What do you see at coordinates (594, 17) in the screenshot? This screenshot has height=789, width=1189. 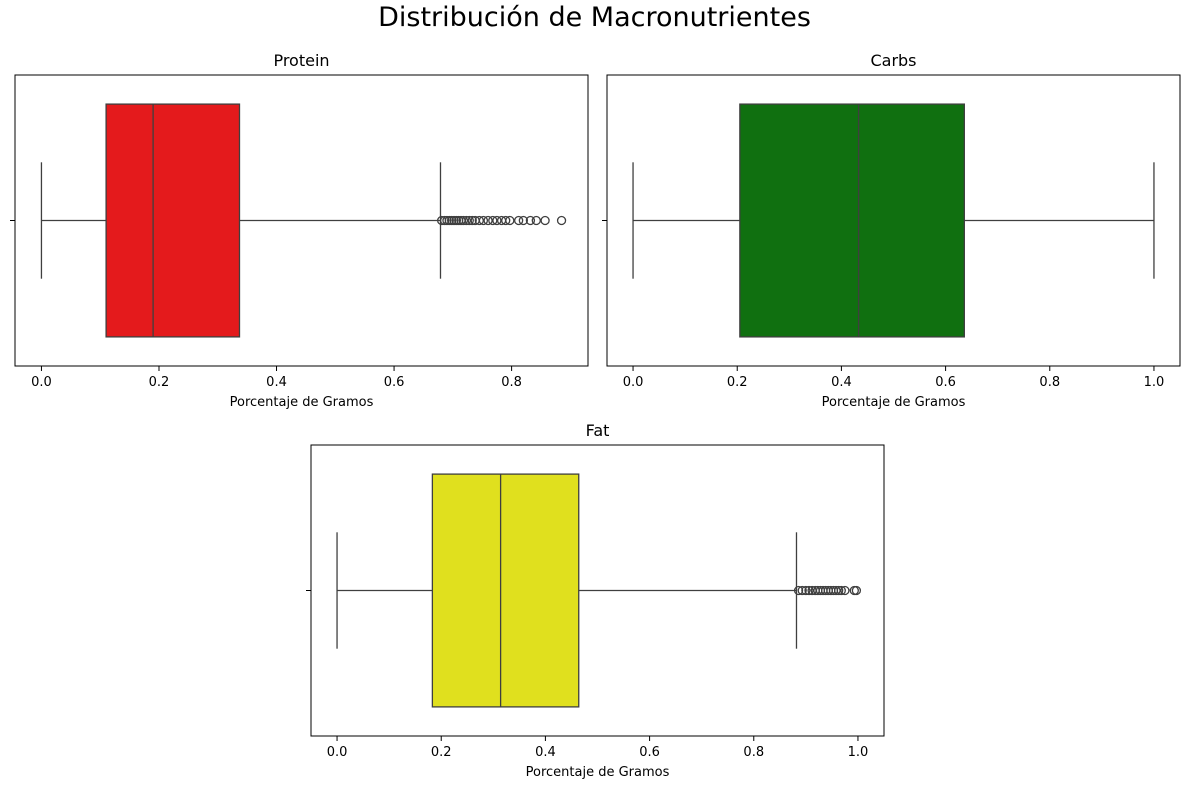 I see `figure-title: Distribución de Macronutrientes` at bounding box center [594, 17].